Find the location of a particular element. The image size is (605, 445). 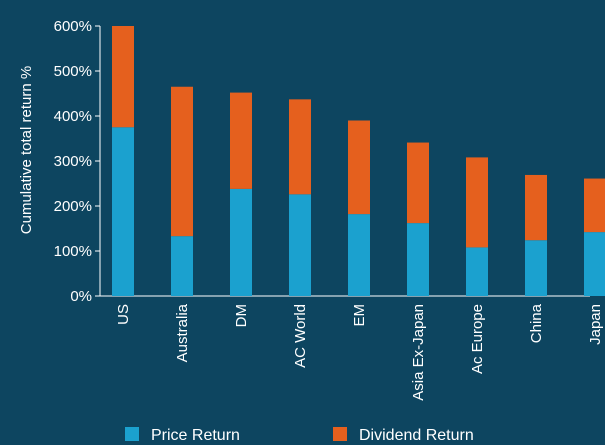

y-tick-label: 500% is located at coordinates (73, 71).